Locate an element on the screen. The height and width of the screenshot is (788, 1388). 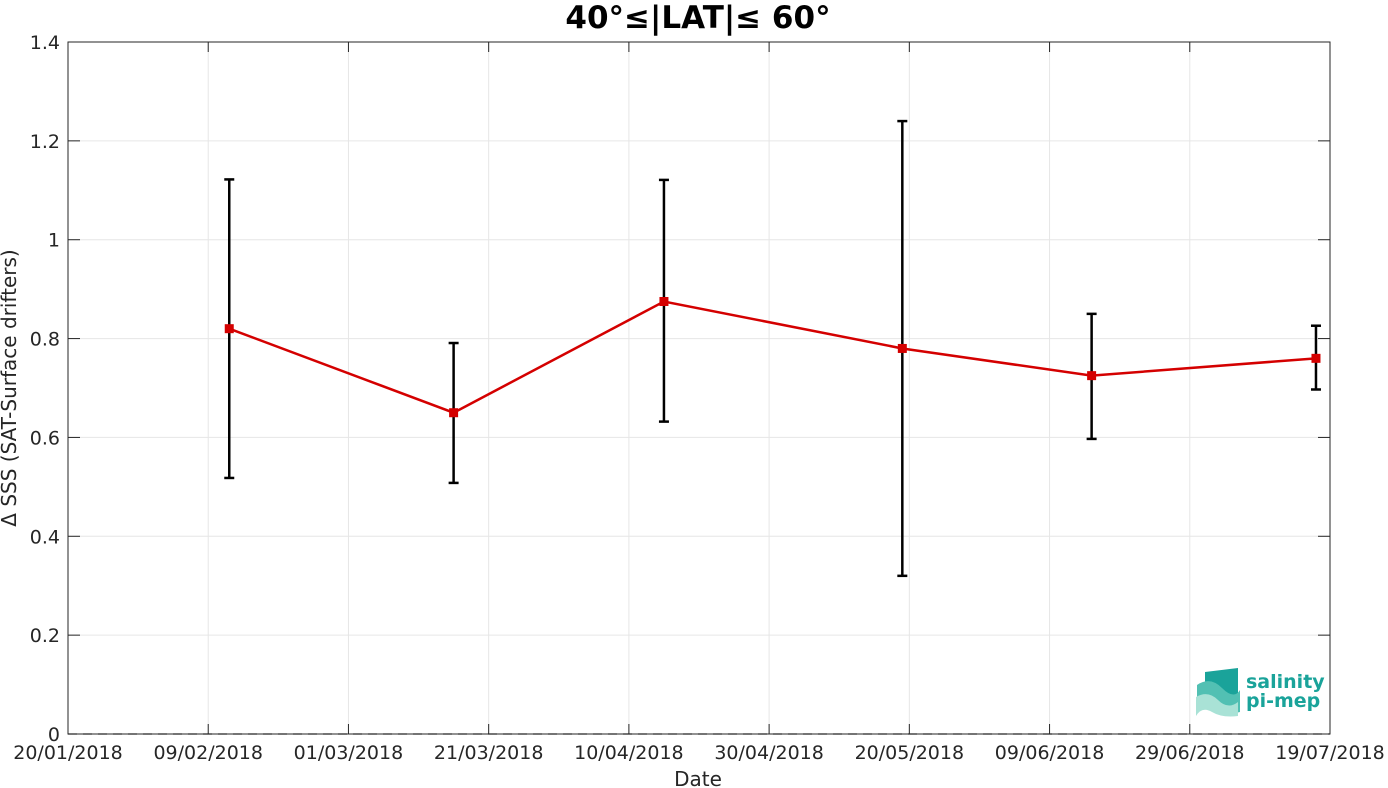
series-line is located at coordinates (772, 357).